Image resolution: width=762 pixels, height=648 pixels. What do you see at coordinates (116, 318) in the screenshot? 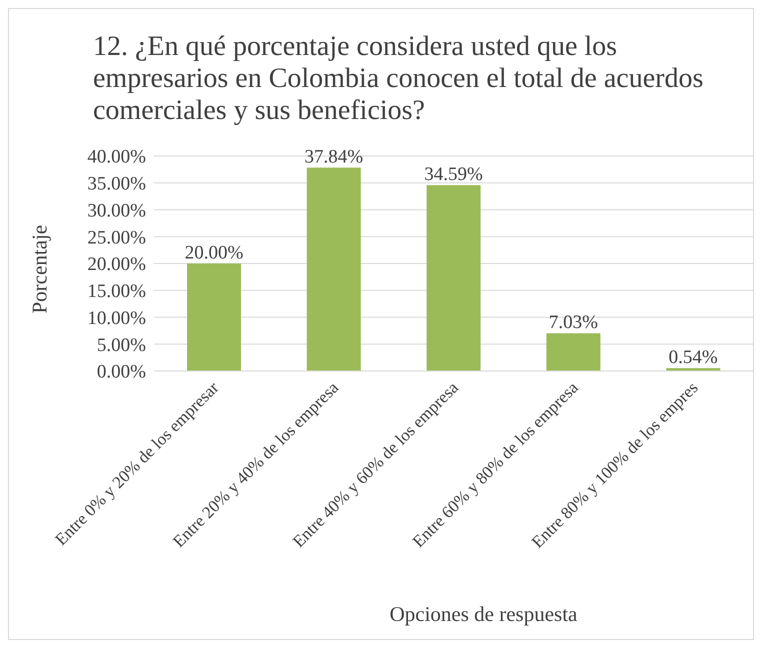
I see `y-tick-label: 10.00%` at bounding box center [116, 318].